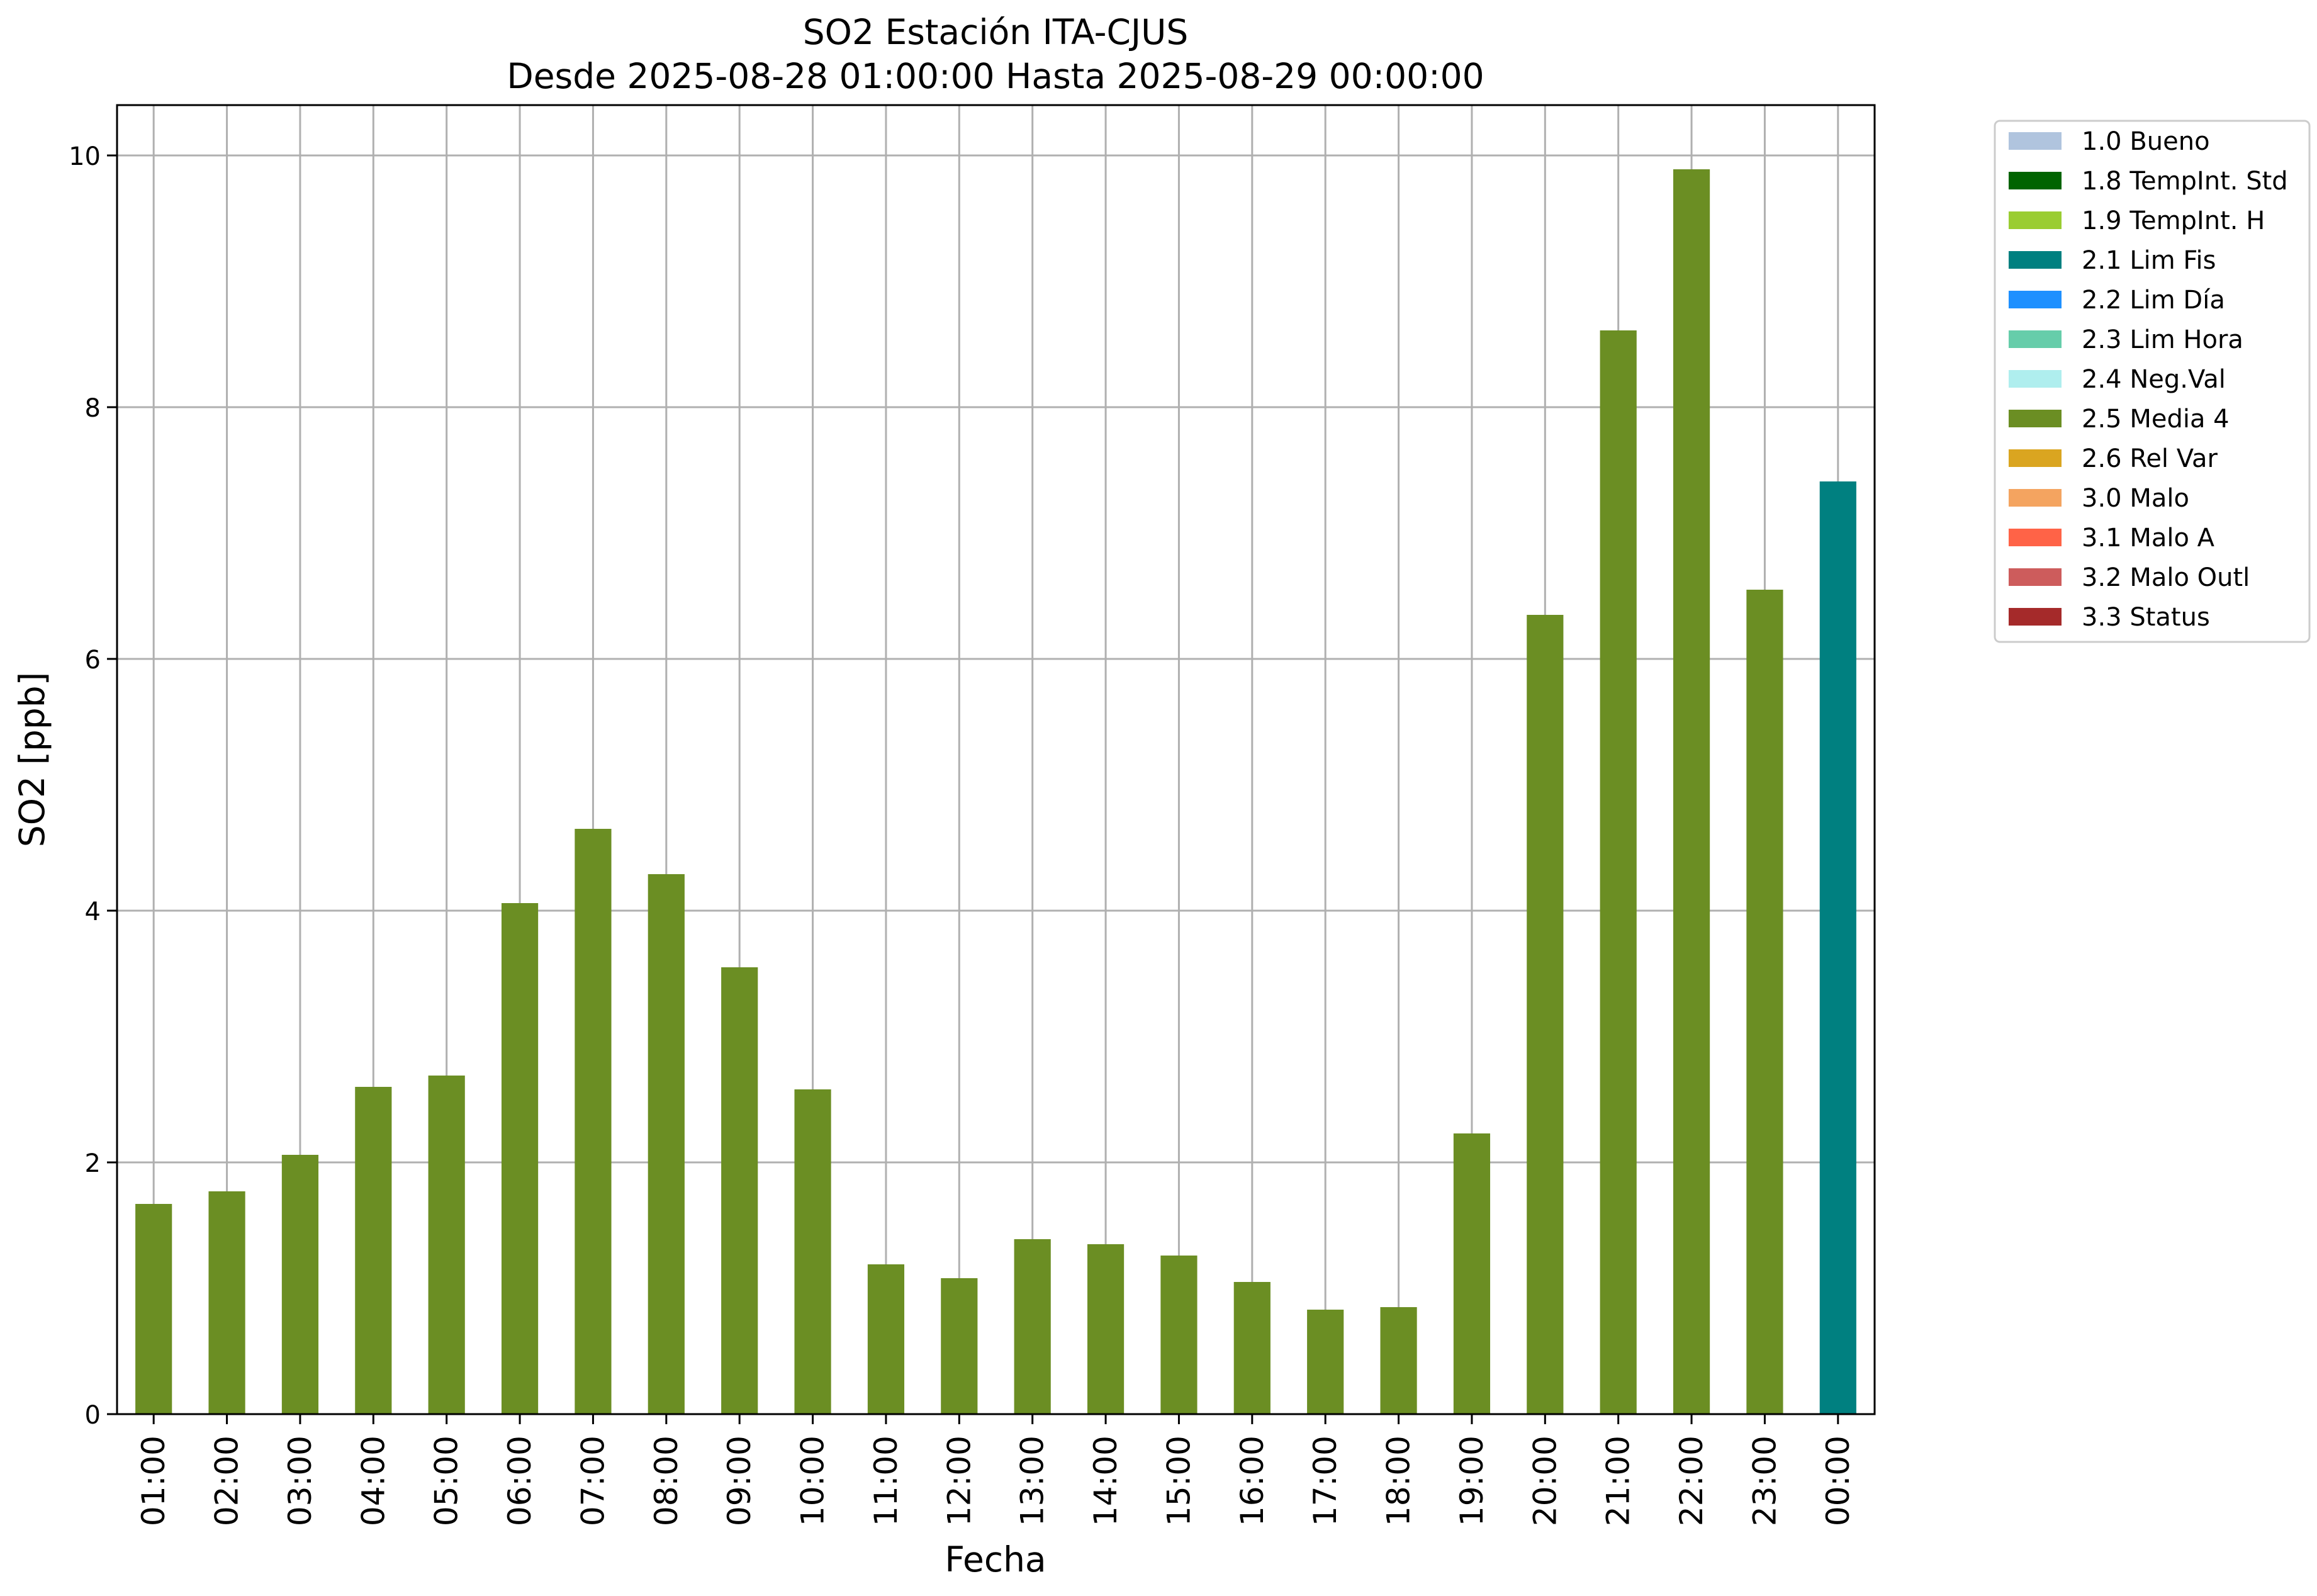 The image size is (2317, 1596). What do you see at coordinates (2146, 141) in the screenshot?
I see `legend-label: 1.0 Bueno` at bounding box center [2146, 141].